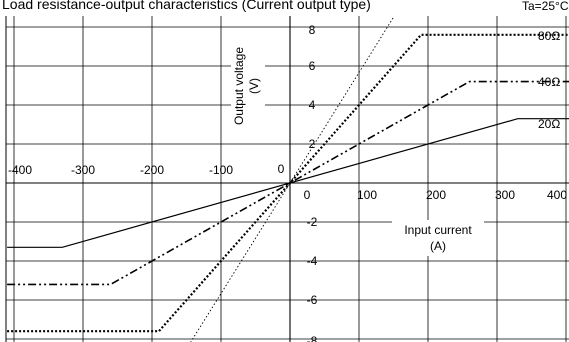 This screenshot has height=342, width=569. What do you see at coordinates (438, 246) in the screenshot?
I see `x-axis-unit: (A)` at bounding box center [438, 246].